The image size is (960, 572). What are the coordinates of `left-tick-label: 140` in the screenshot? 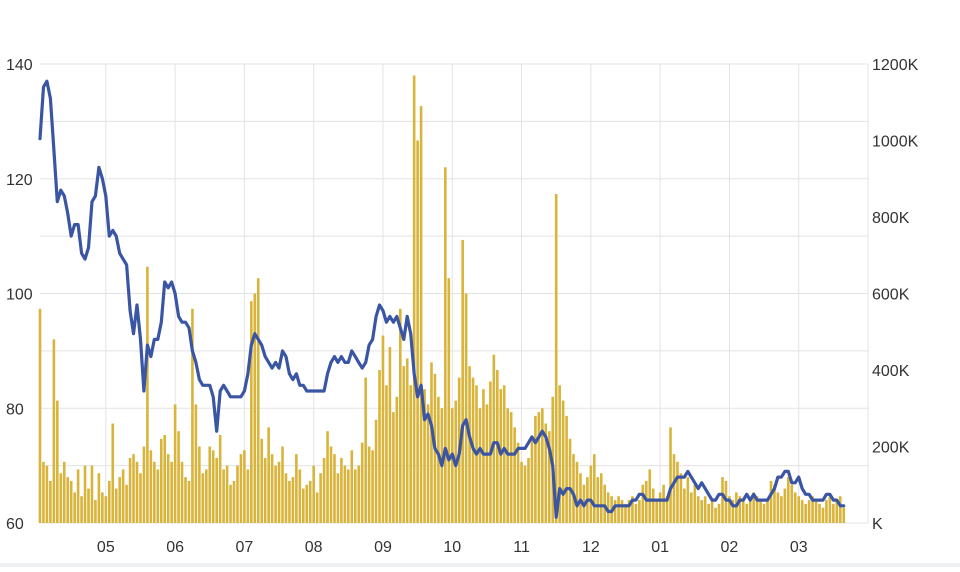 It's located at (19, 65).